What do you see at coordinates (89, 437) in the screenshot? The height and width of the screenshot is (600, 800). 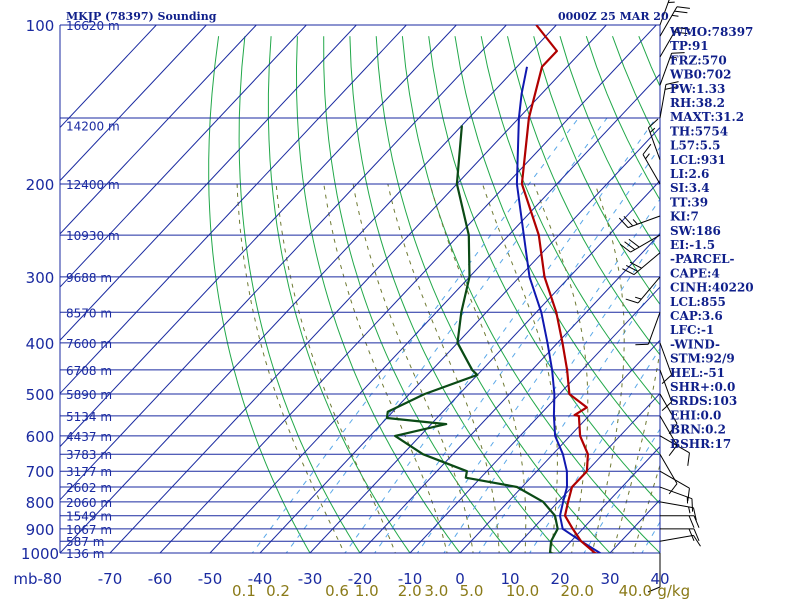 I see `height-label: 4437 m` at bounding box center [89, 437].